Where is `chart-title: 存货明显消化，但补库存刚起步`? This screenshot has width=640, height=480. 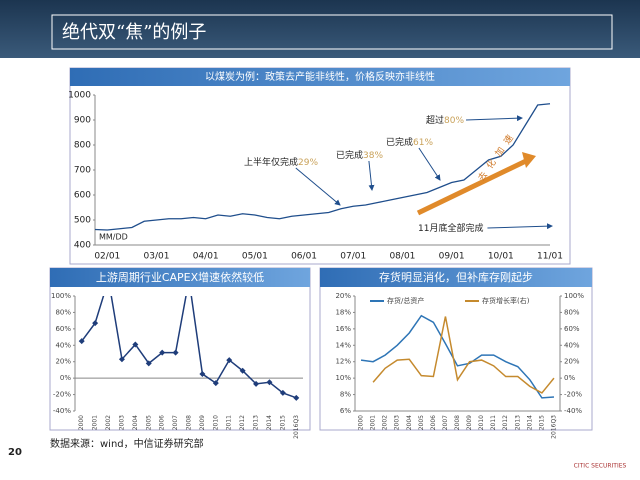 chart-title: 存货明显消化，但补库存刚起步 is located at coordinates (456, 277).